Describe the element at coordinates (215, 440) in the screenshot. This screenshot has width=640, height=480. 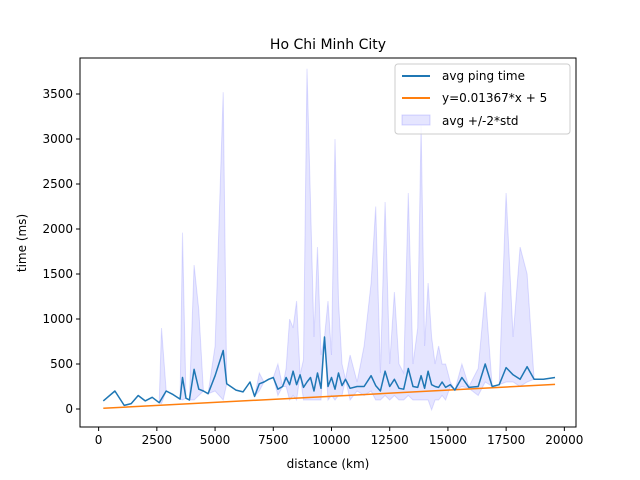
I see `x-tick-label: 5000` at that location.